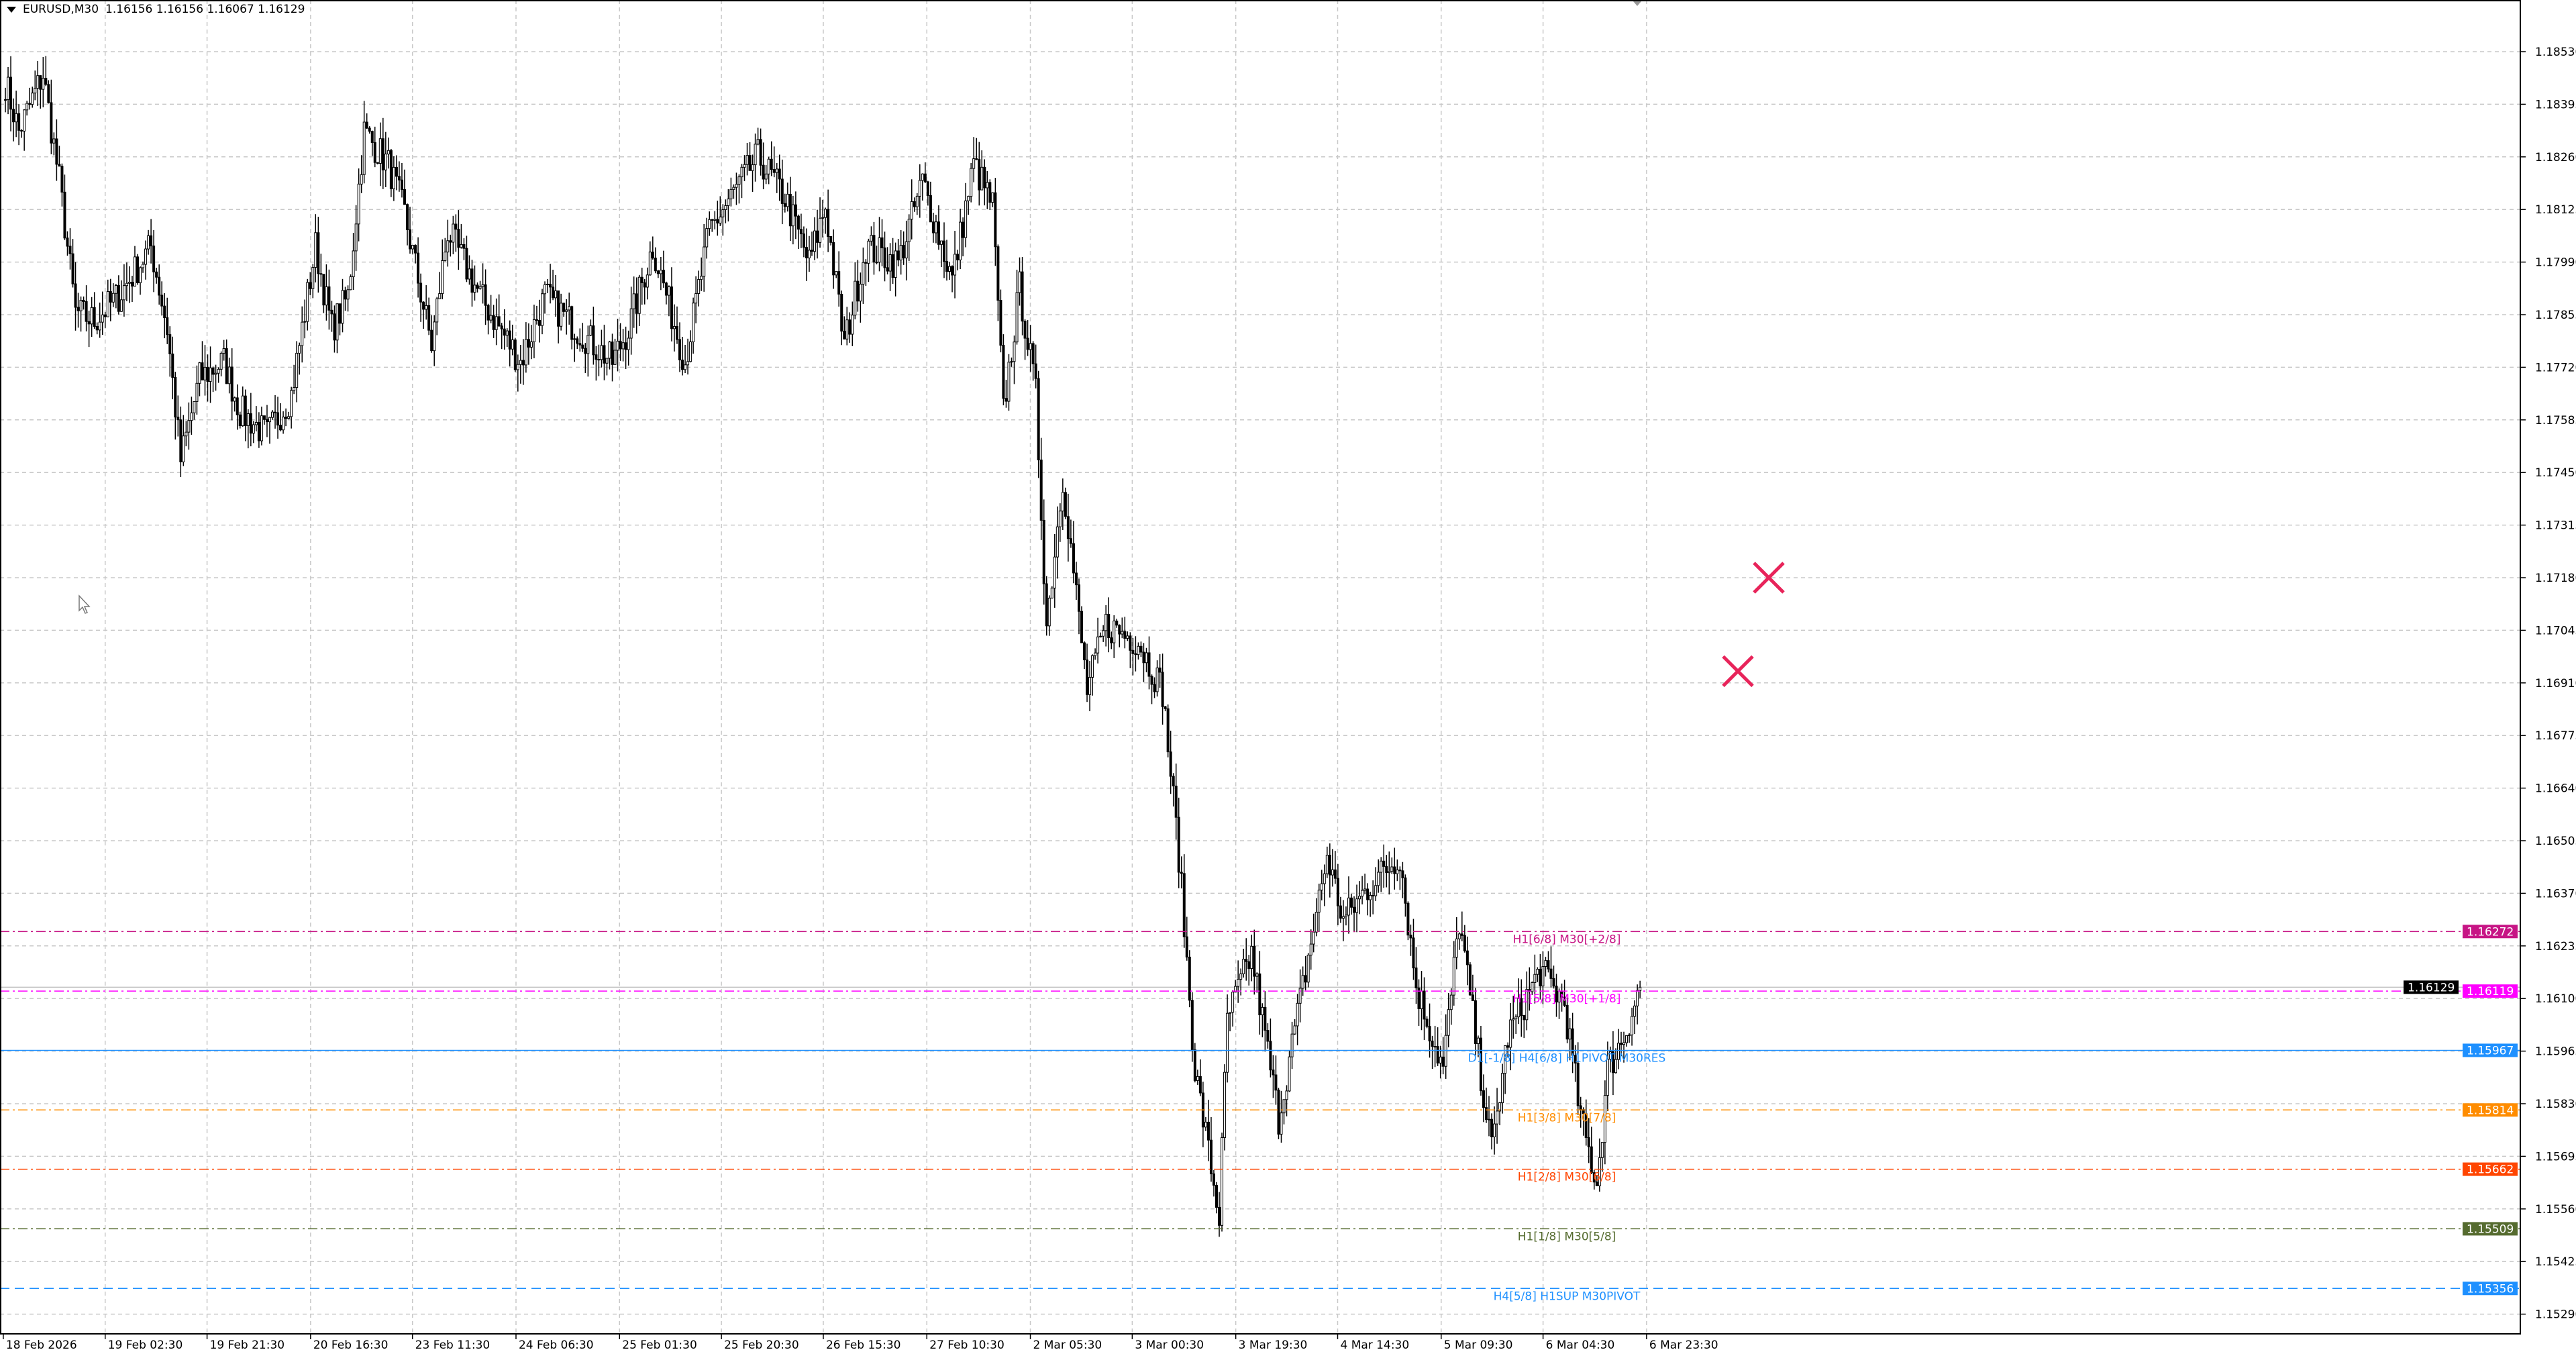 This screenshot has height=1356, width=2576. What do you see at coordinates (2555, 104) in the screenshot?
I see `y-tick-label: 1.18395` at bounding box center [2555, 104].